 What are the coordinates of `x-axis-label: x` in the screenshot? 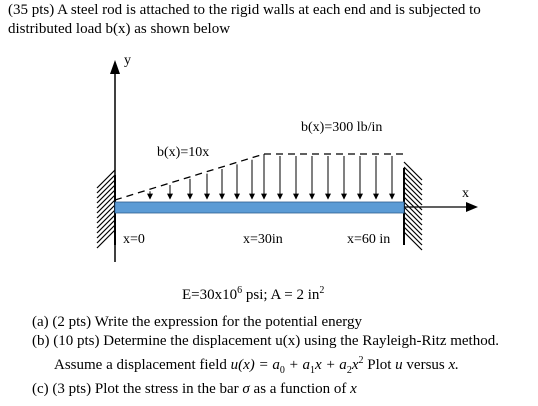 It's located at (465, 193).